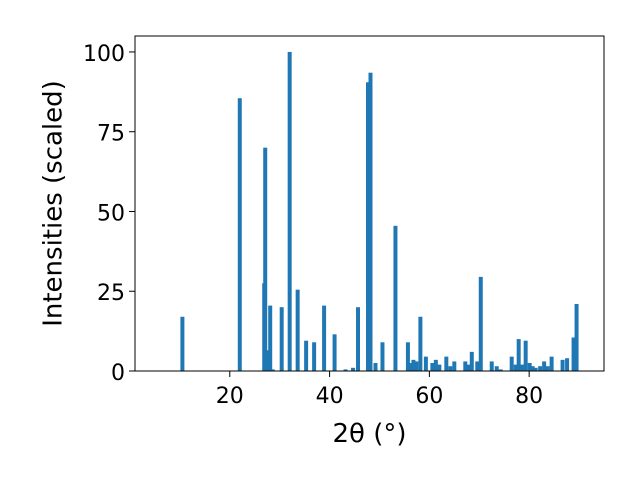 The width and height of the screenshot is (640, 480). I want to click on x-tick-label: 60, so click(429, 396).